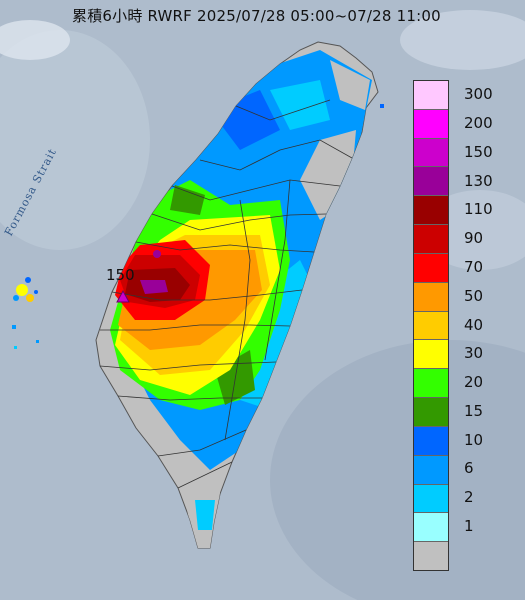 This screenshot has width=525, height=600. I want to click on color-legend, so click(431, 325).